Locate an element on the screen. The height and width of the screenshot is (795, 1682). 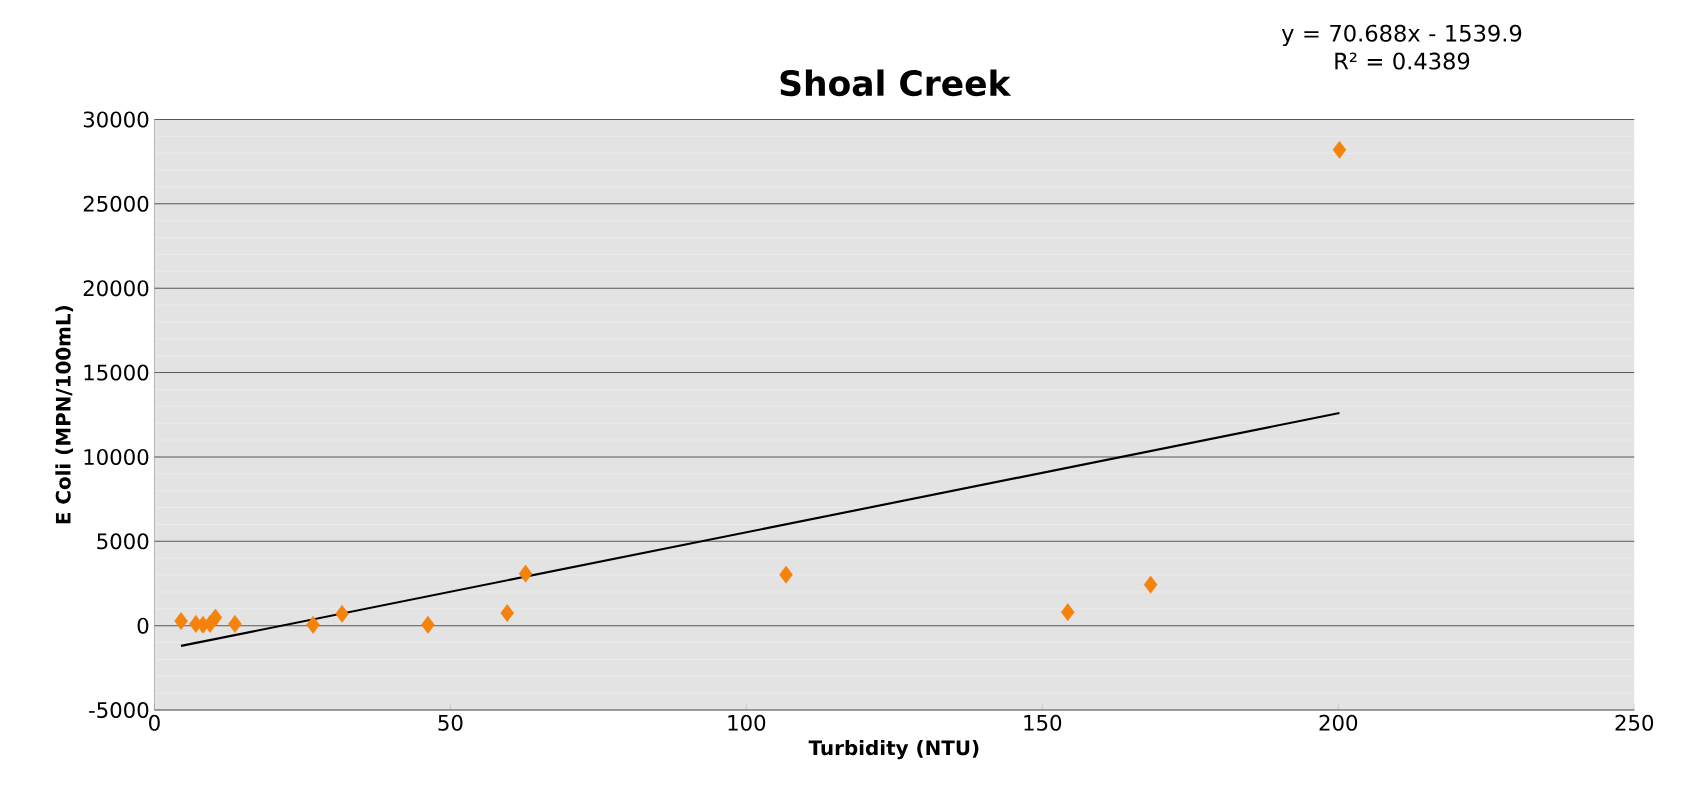
y-tick-label: -5000 is located at coordinates (119, 710).